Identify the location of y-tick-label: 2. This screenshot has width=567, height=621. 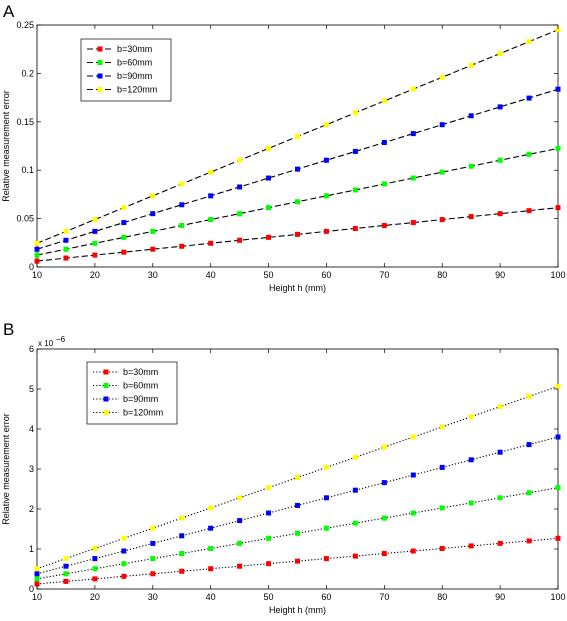
(31, 509).